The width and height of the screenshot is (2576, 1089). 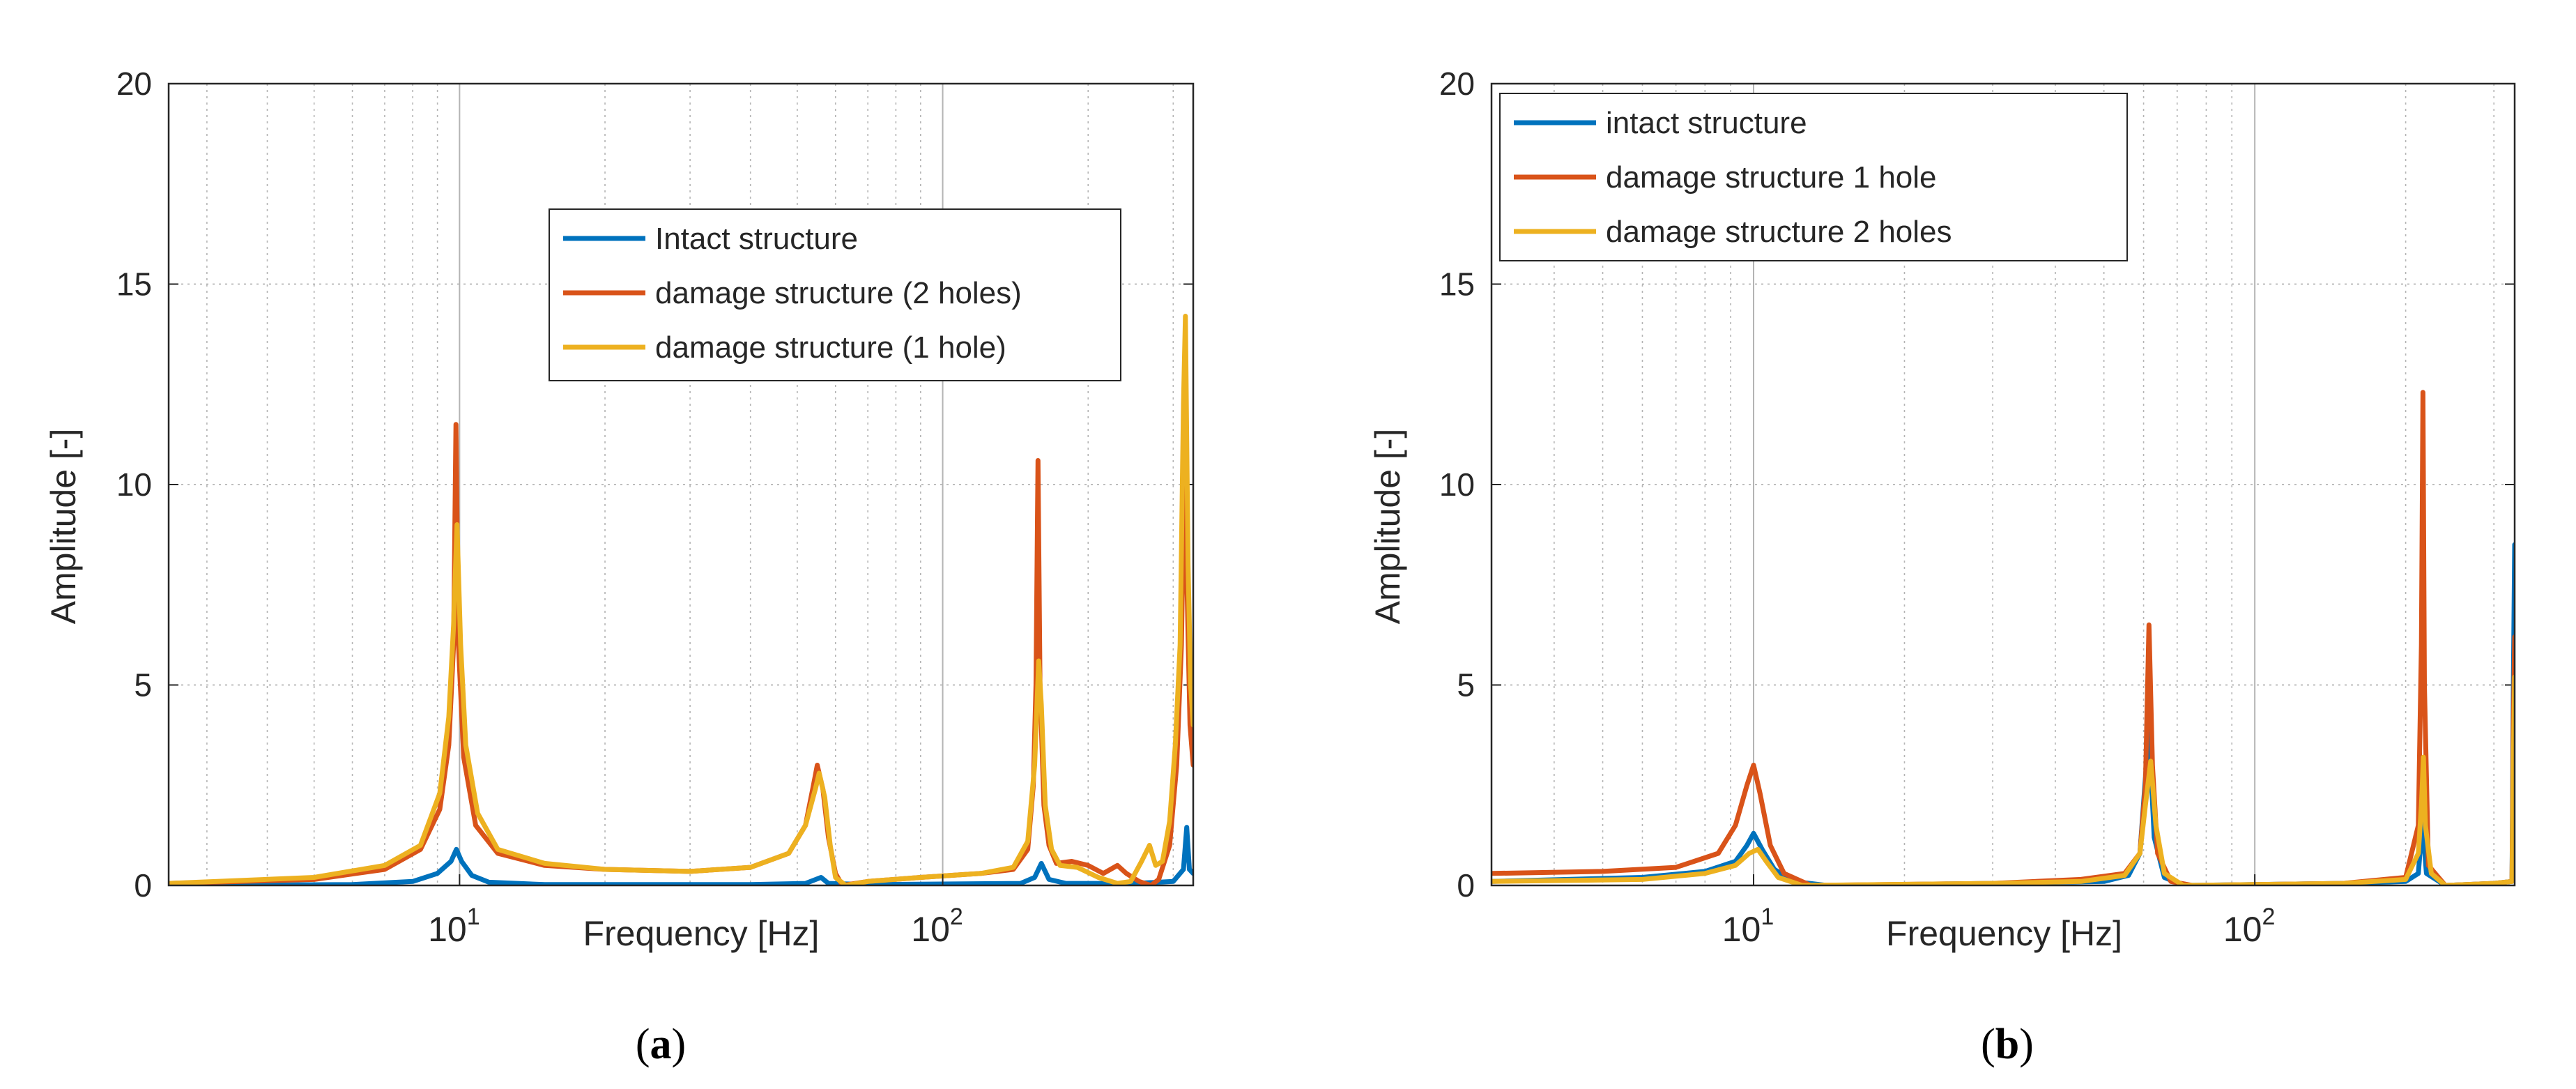 I want to click on panel-caption: (a), so click(x=661, y=1044).